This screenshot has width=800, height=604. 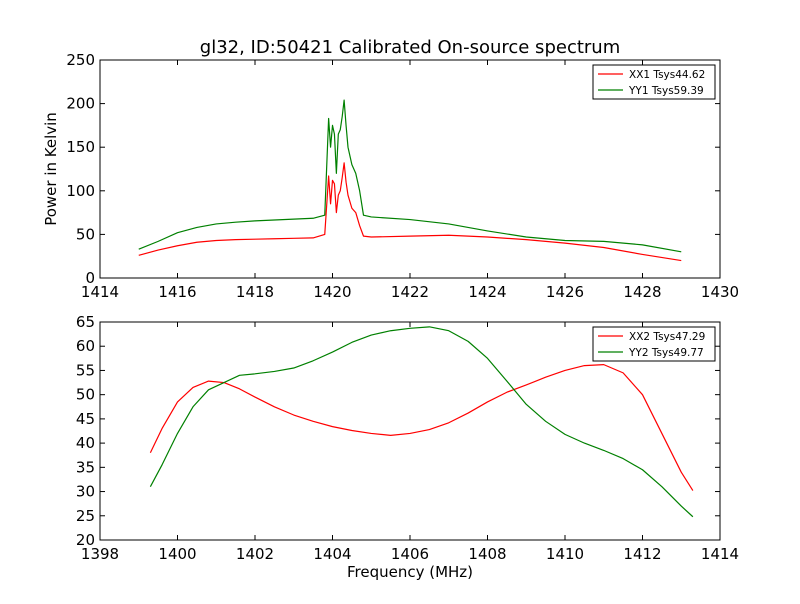 I want to click on y-tick-label: 45, so click(x=85, y=419).